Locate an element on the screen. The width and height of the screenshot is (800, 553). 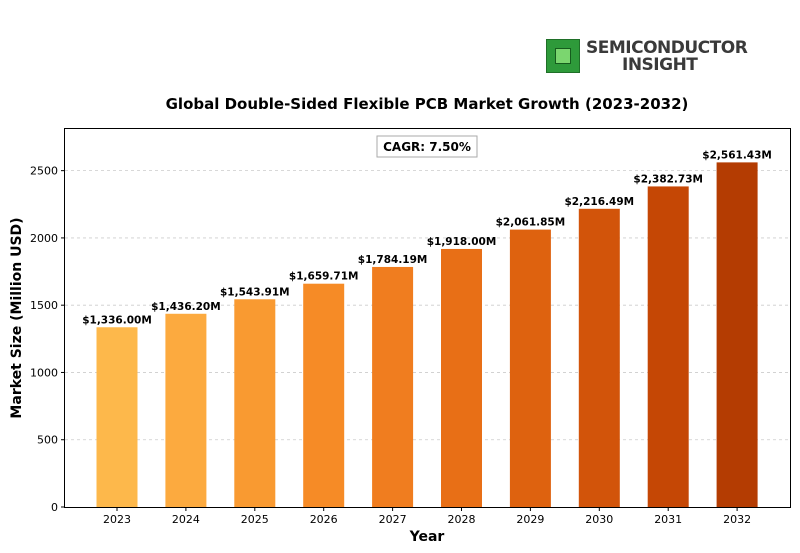
y-tick-label: 1500 is located at coordinates (44, 305).